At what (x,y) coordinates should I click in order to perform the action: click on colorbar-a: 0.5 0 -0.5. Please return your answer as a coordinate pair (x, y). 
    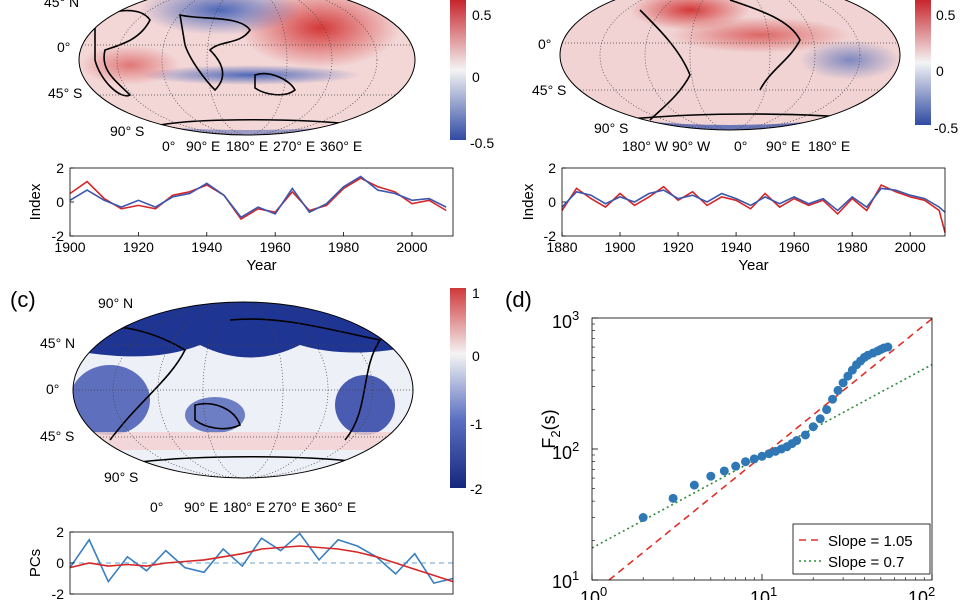
    Looking at the image, I should click on (472, 75).